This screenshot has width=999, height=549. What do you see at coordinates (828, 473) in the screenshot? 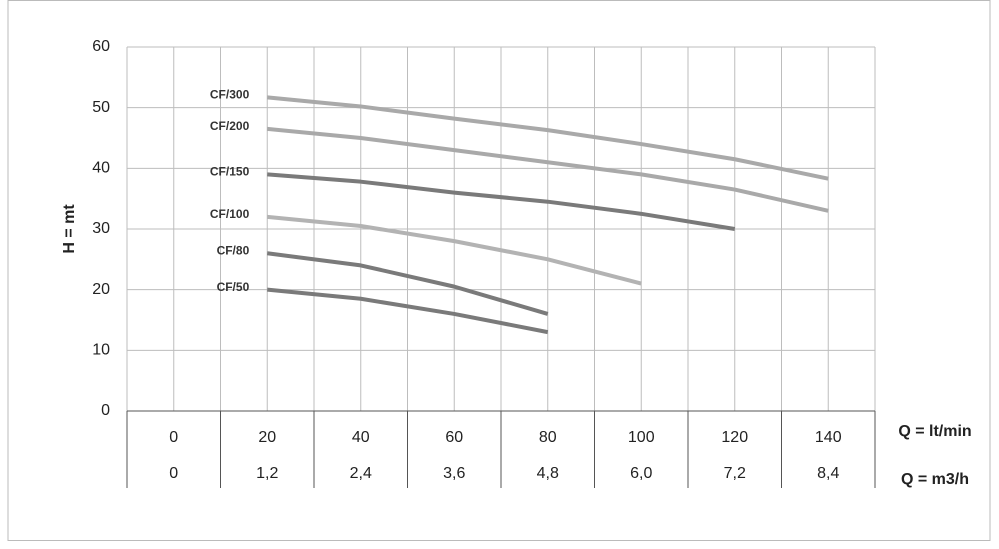
I see `x2-tick-label: 8,4` at bounding box center [828, 473].